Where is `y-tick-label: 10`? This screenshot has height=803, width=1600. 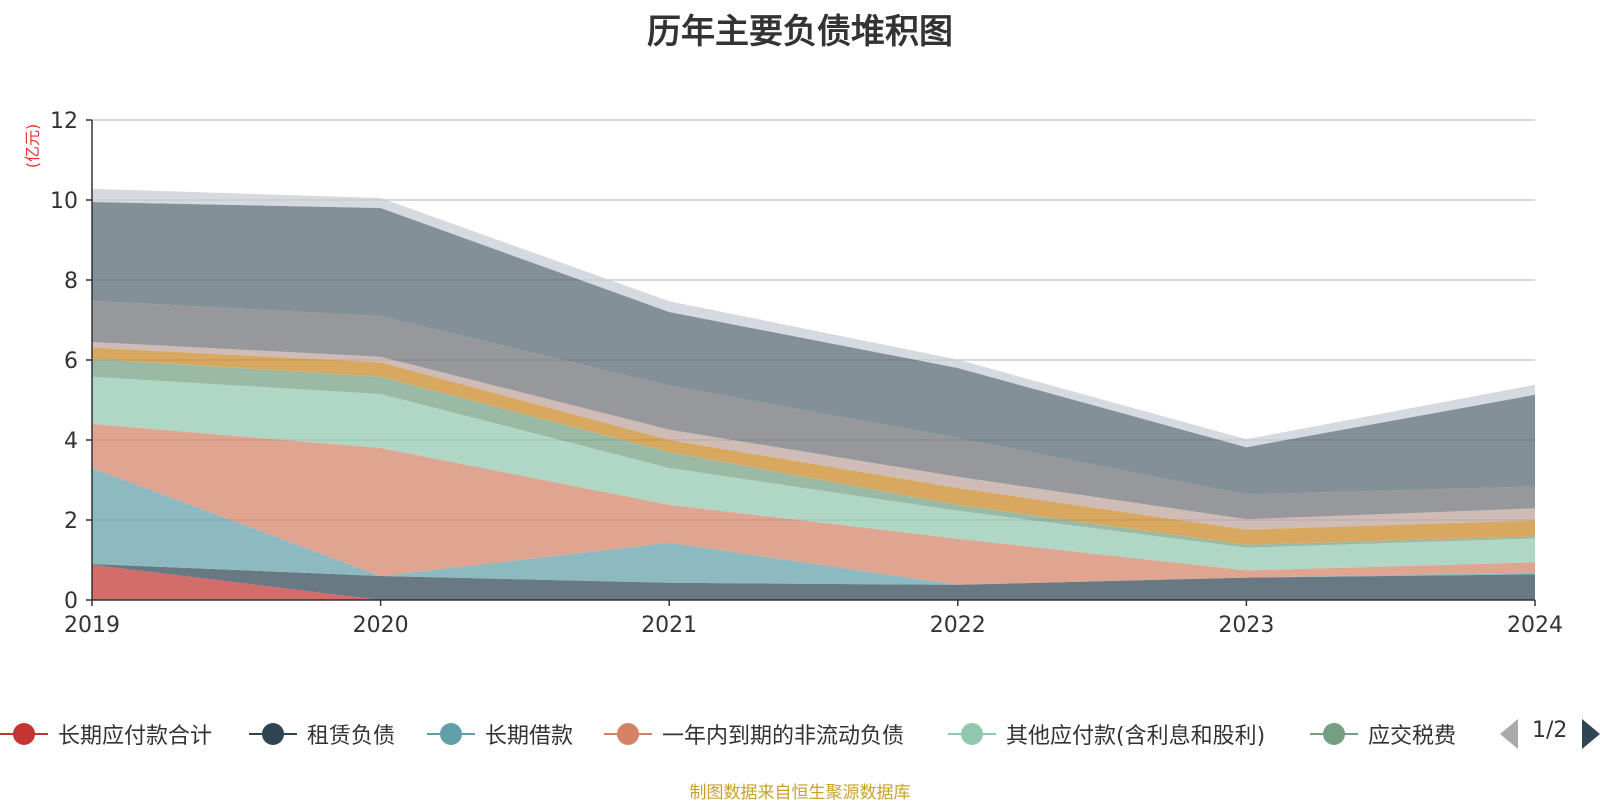 y-tick-label: 10 is located at coordinates (64, 201).